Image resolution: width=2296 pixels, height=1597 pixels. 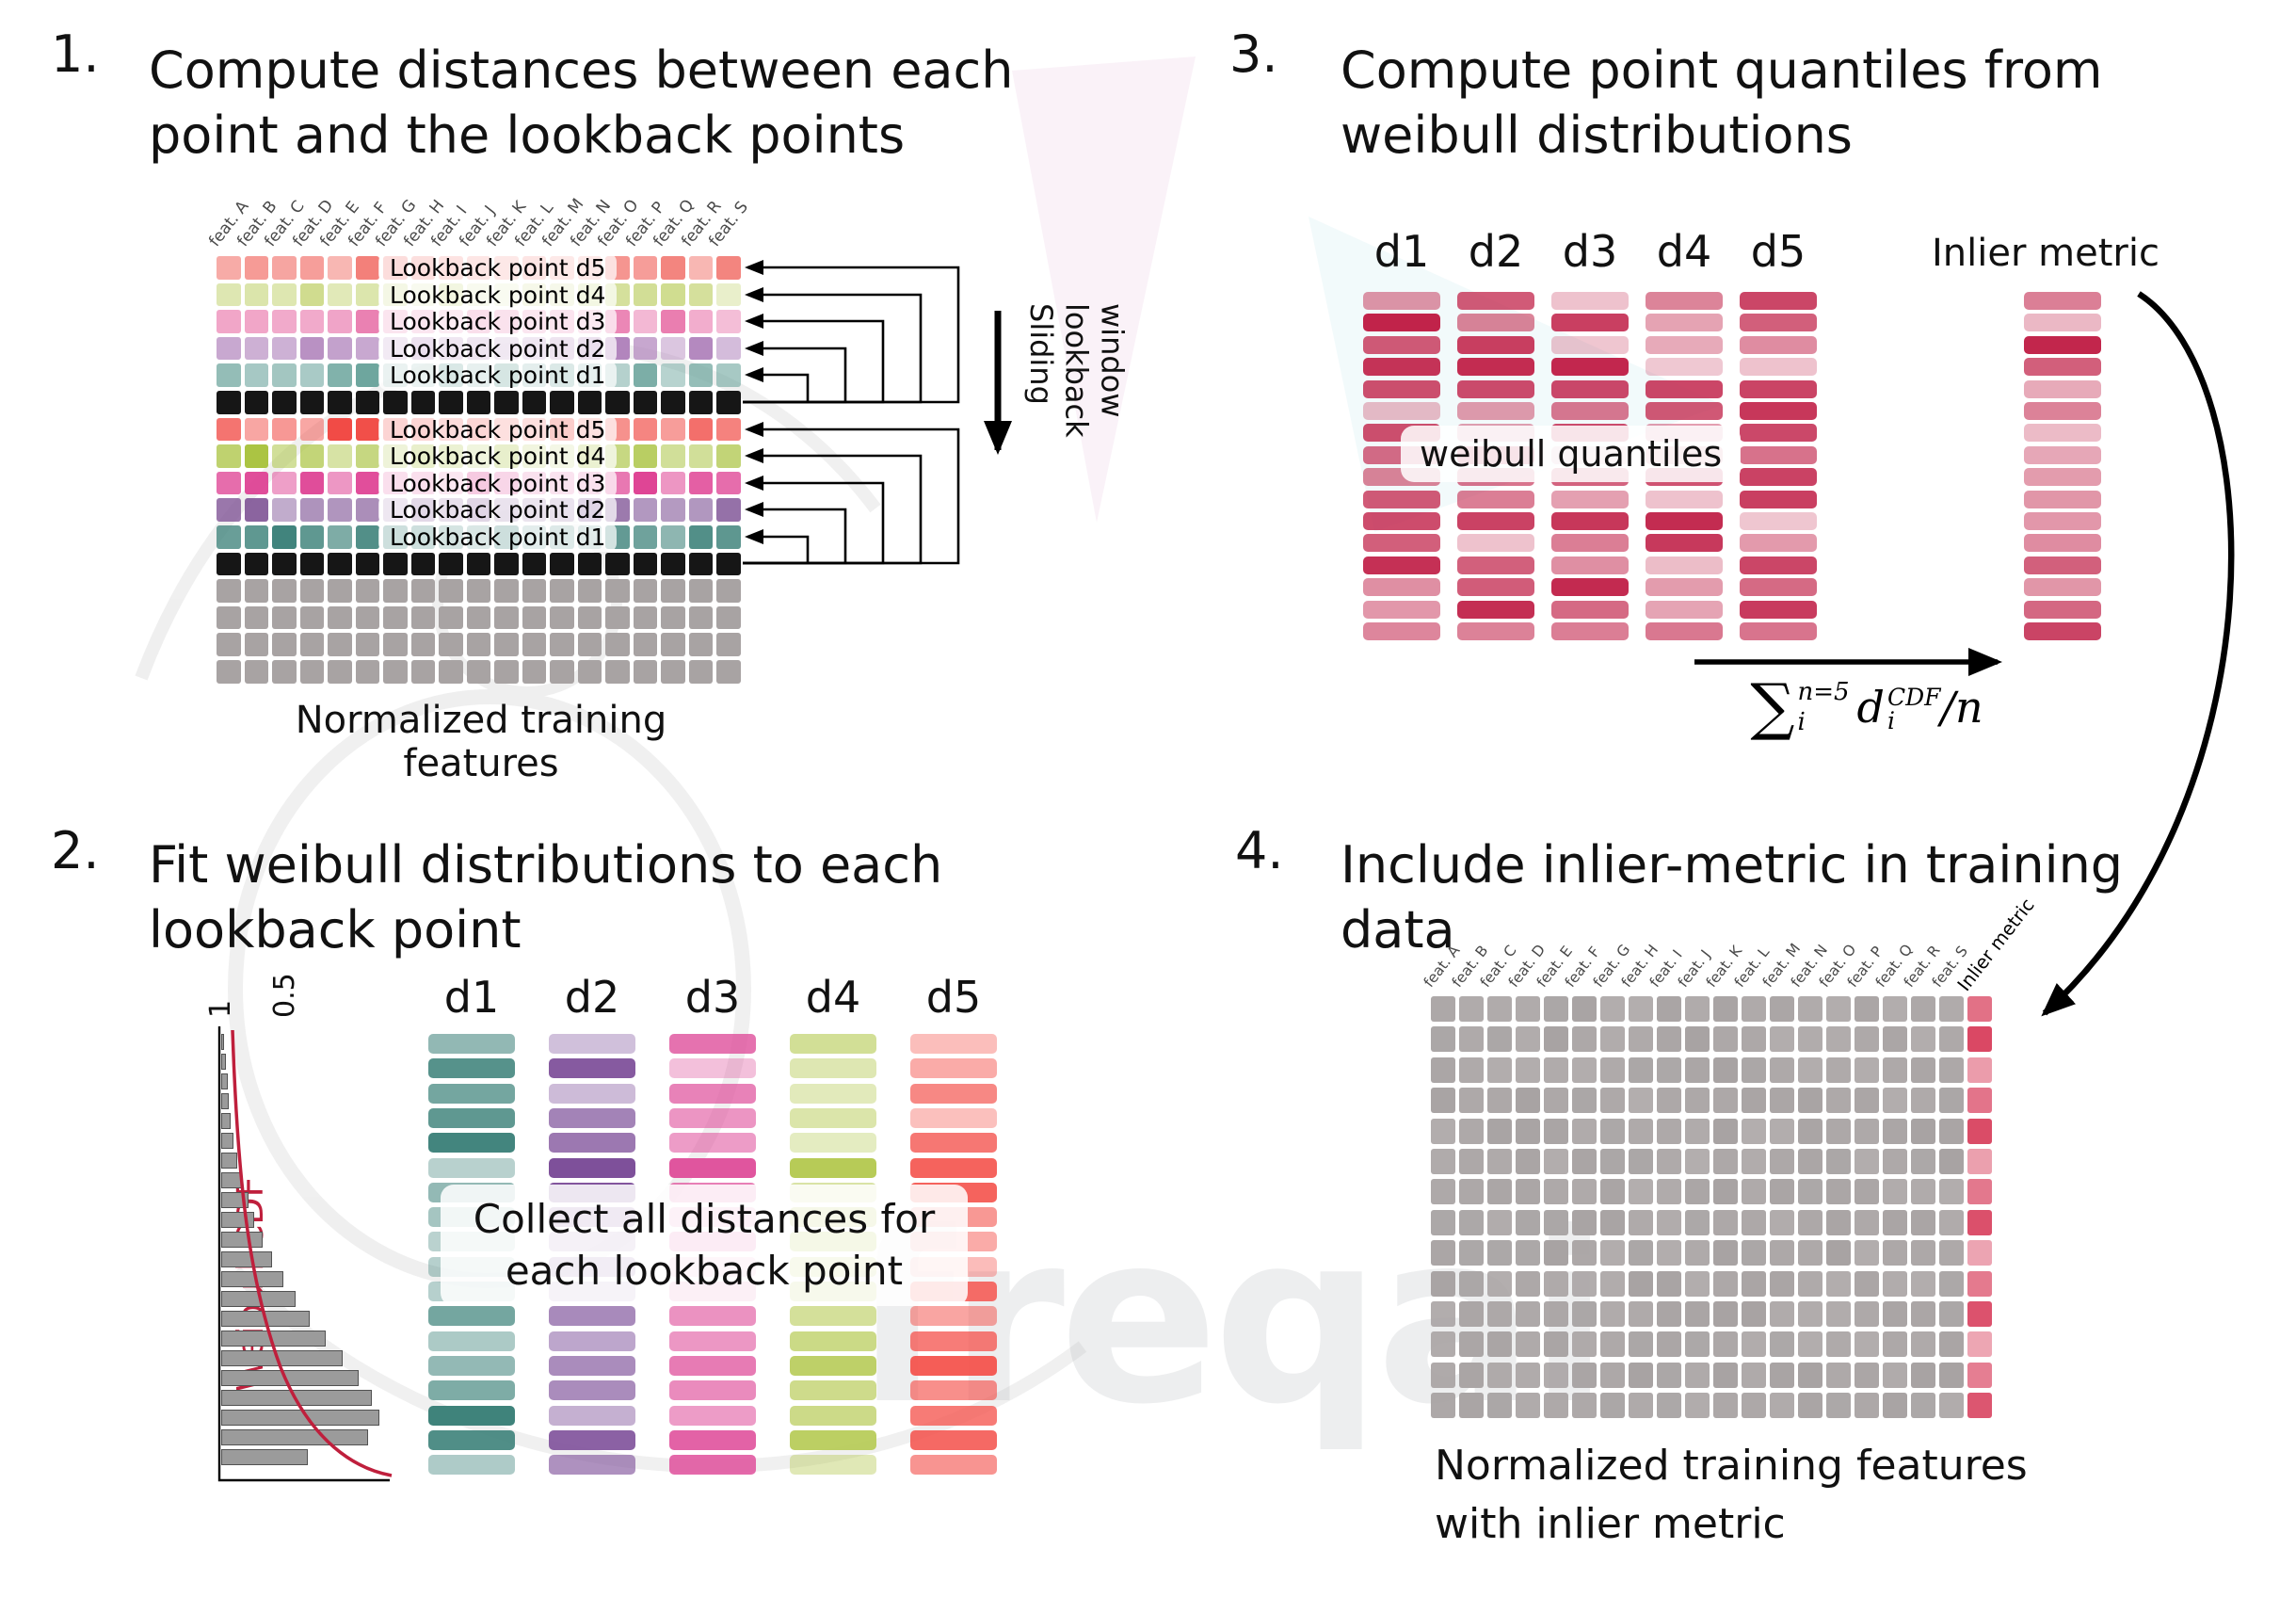 I want to click on grid-row: Lookback point d3, so click(x=482, y=322).